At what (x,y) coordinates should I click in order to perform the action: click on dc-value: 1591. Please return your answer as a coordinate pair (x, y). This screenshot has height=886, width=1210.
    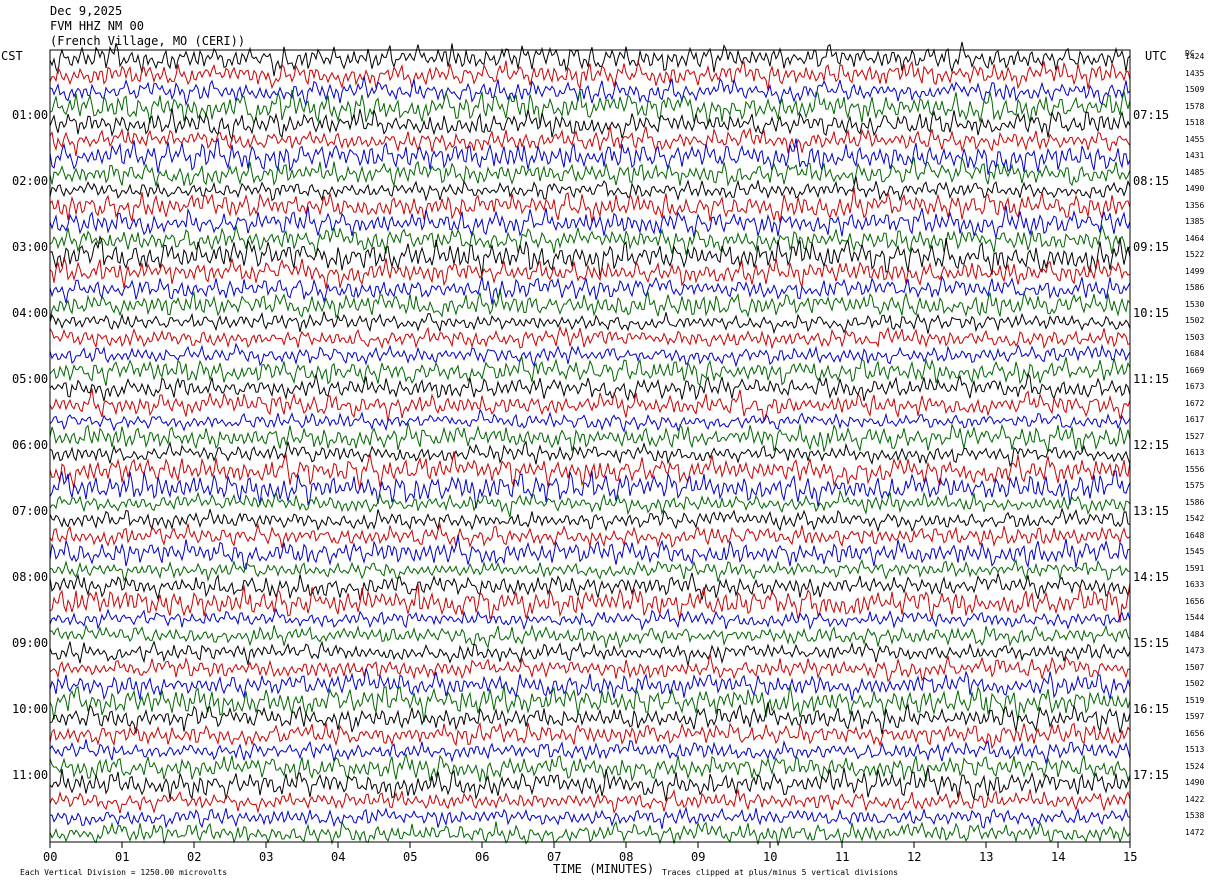
    Looking at the image, I should click on (1195, 568).